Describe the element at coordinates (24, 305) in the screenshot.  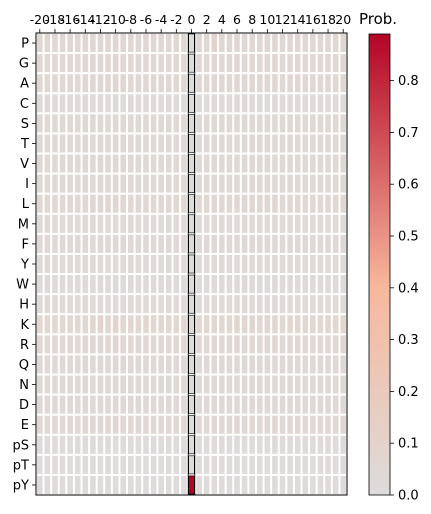
I see `y-tick-label: H` at that location.